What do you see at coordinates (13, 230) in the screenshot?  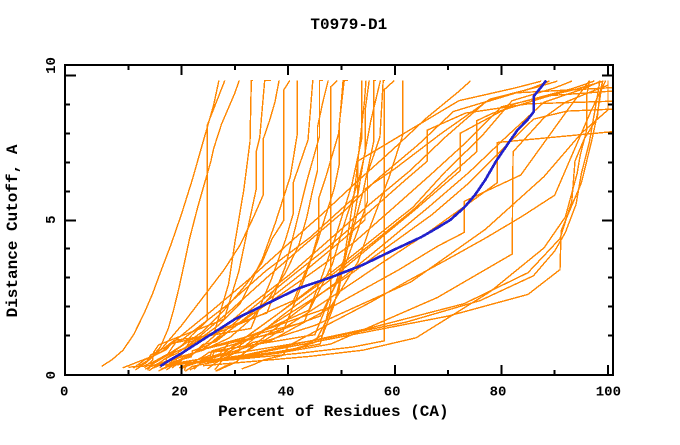 I see `svg-text: Distance Cutoff, A` at bounding box center [13, 230].